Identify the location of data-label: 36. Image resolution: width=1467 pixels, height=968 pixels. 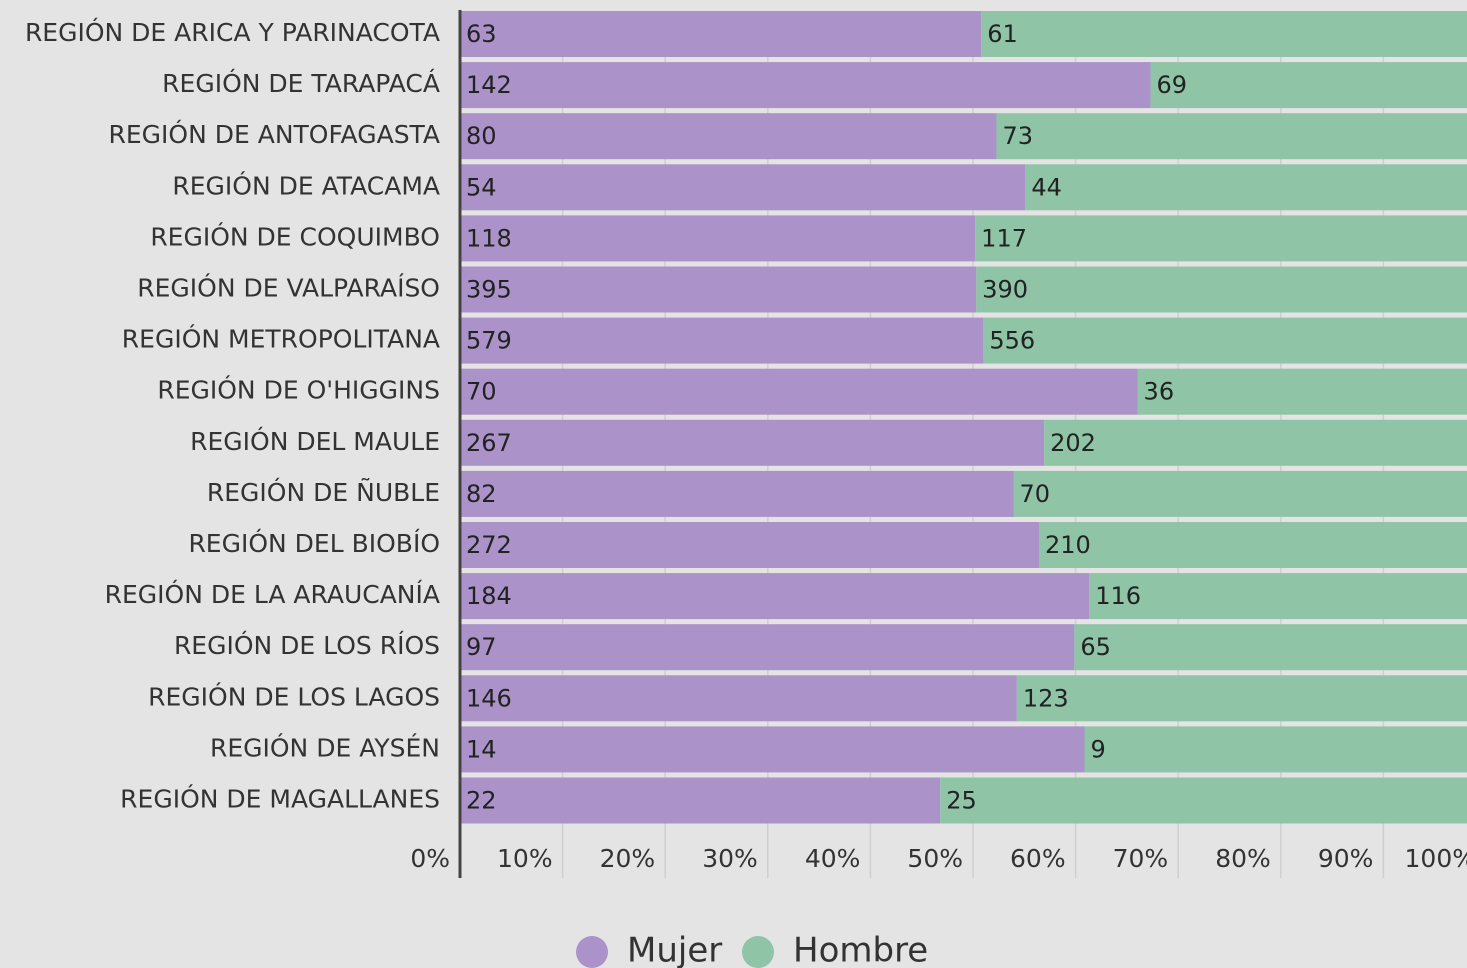
(1159, 392).